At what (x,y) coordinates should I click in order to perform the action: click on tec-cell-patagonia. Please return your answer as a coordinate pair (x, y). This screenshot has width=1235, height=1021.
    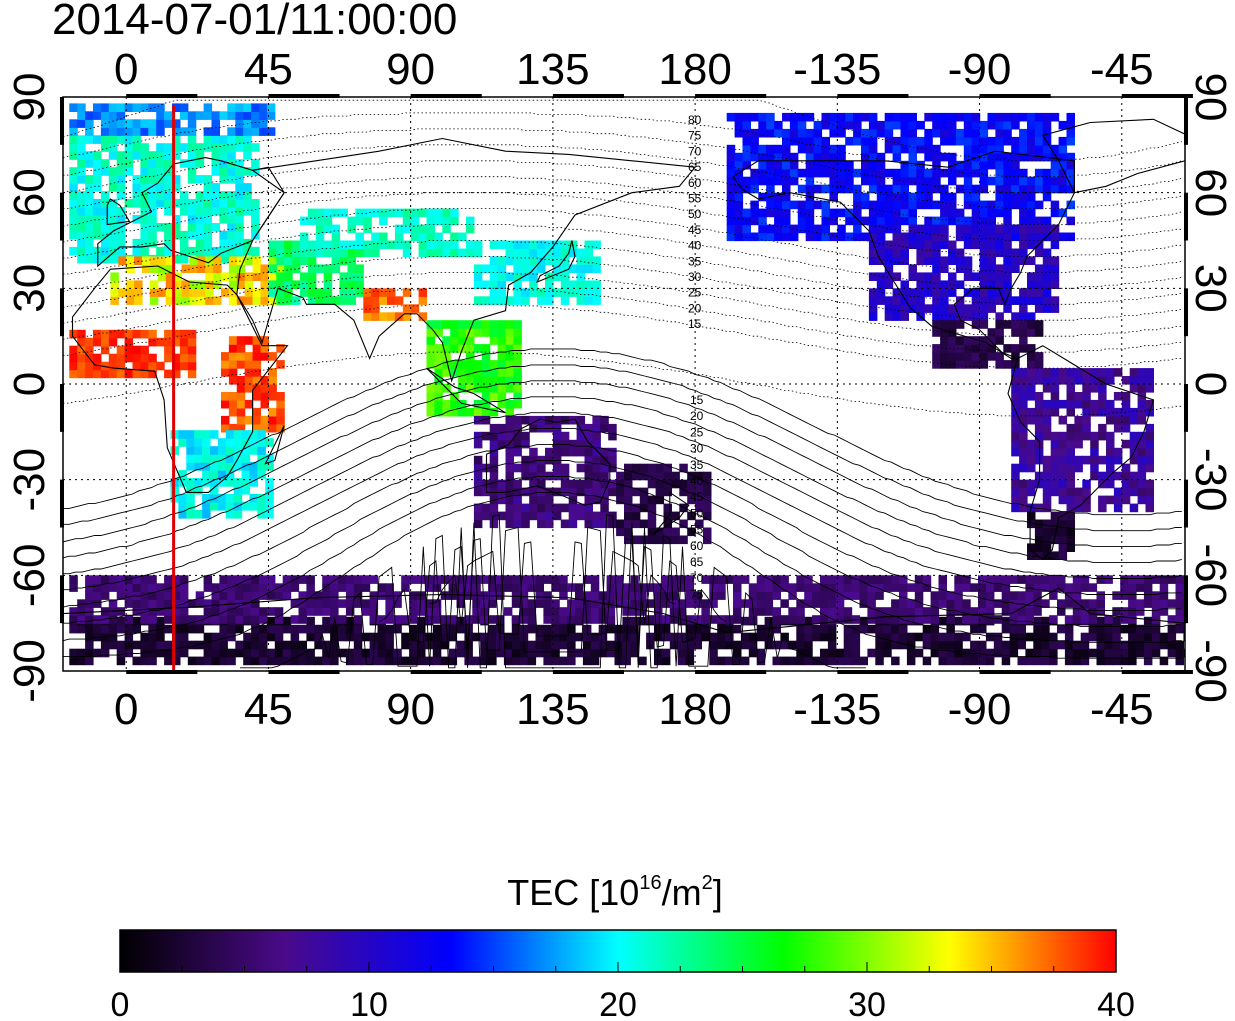
    Looking at the image, I should click on (1070, 540).